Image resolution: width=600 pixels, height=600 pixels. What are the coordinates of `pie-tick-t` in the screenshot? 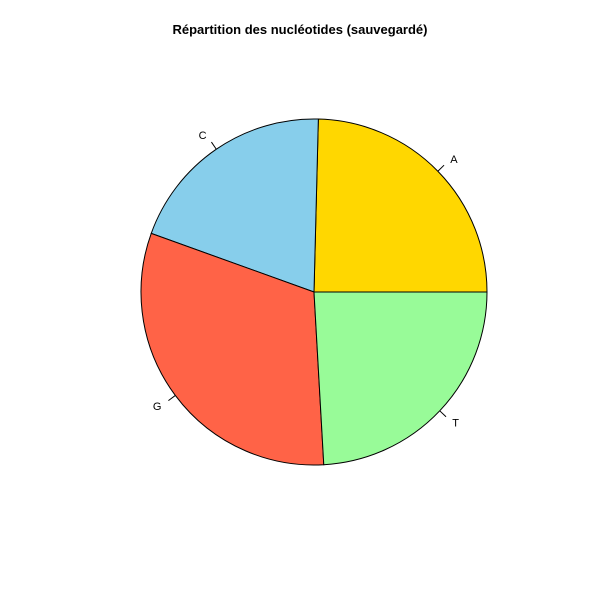 It's located at (443, 414).